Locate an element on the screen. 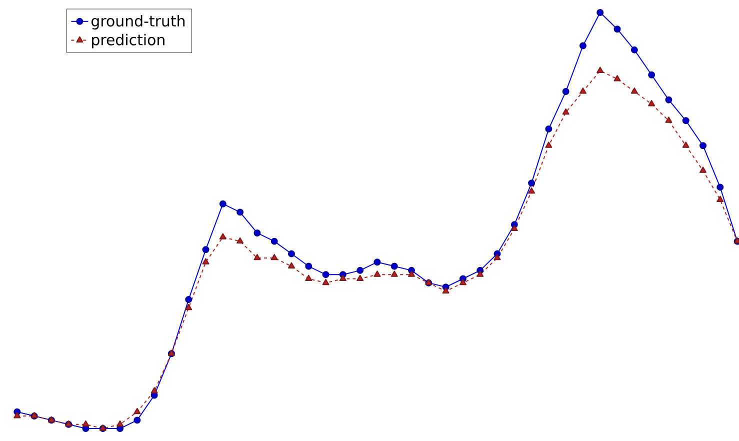 The height and width of the screenshot is (441, 739). legend-label: ground-truth is located at coordinates (138, 22).